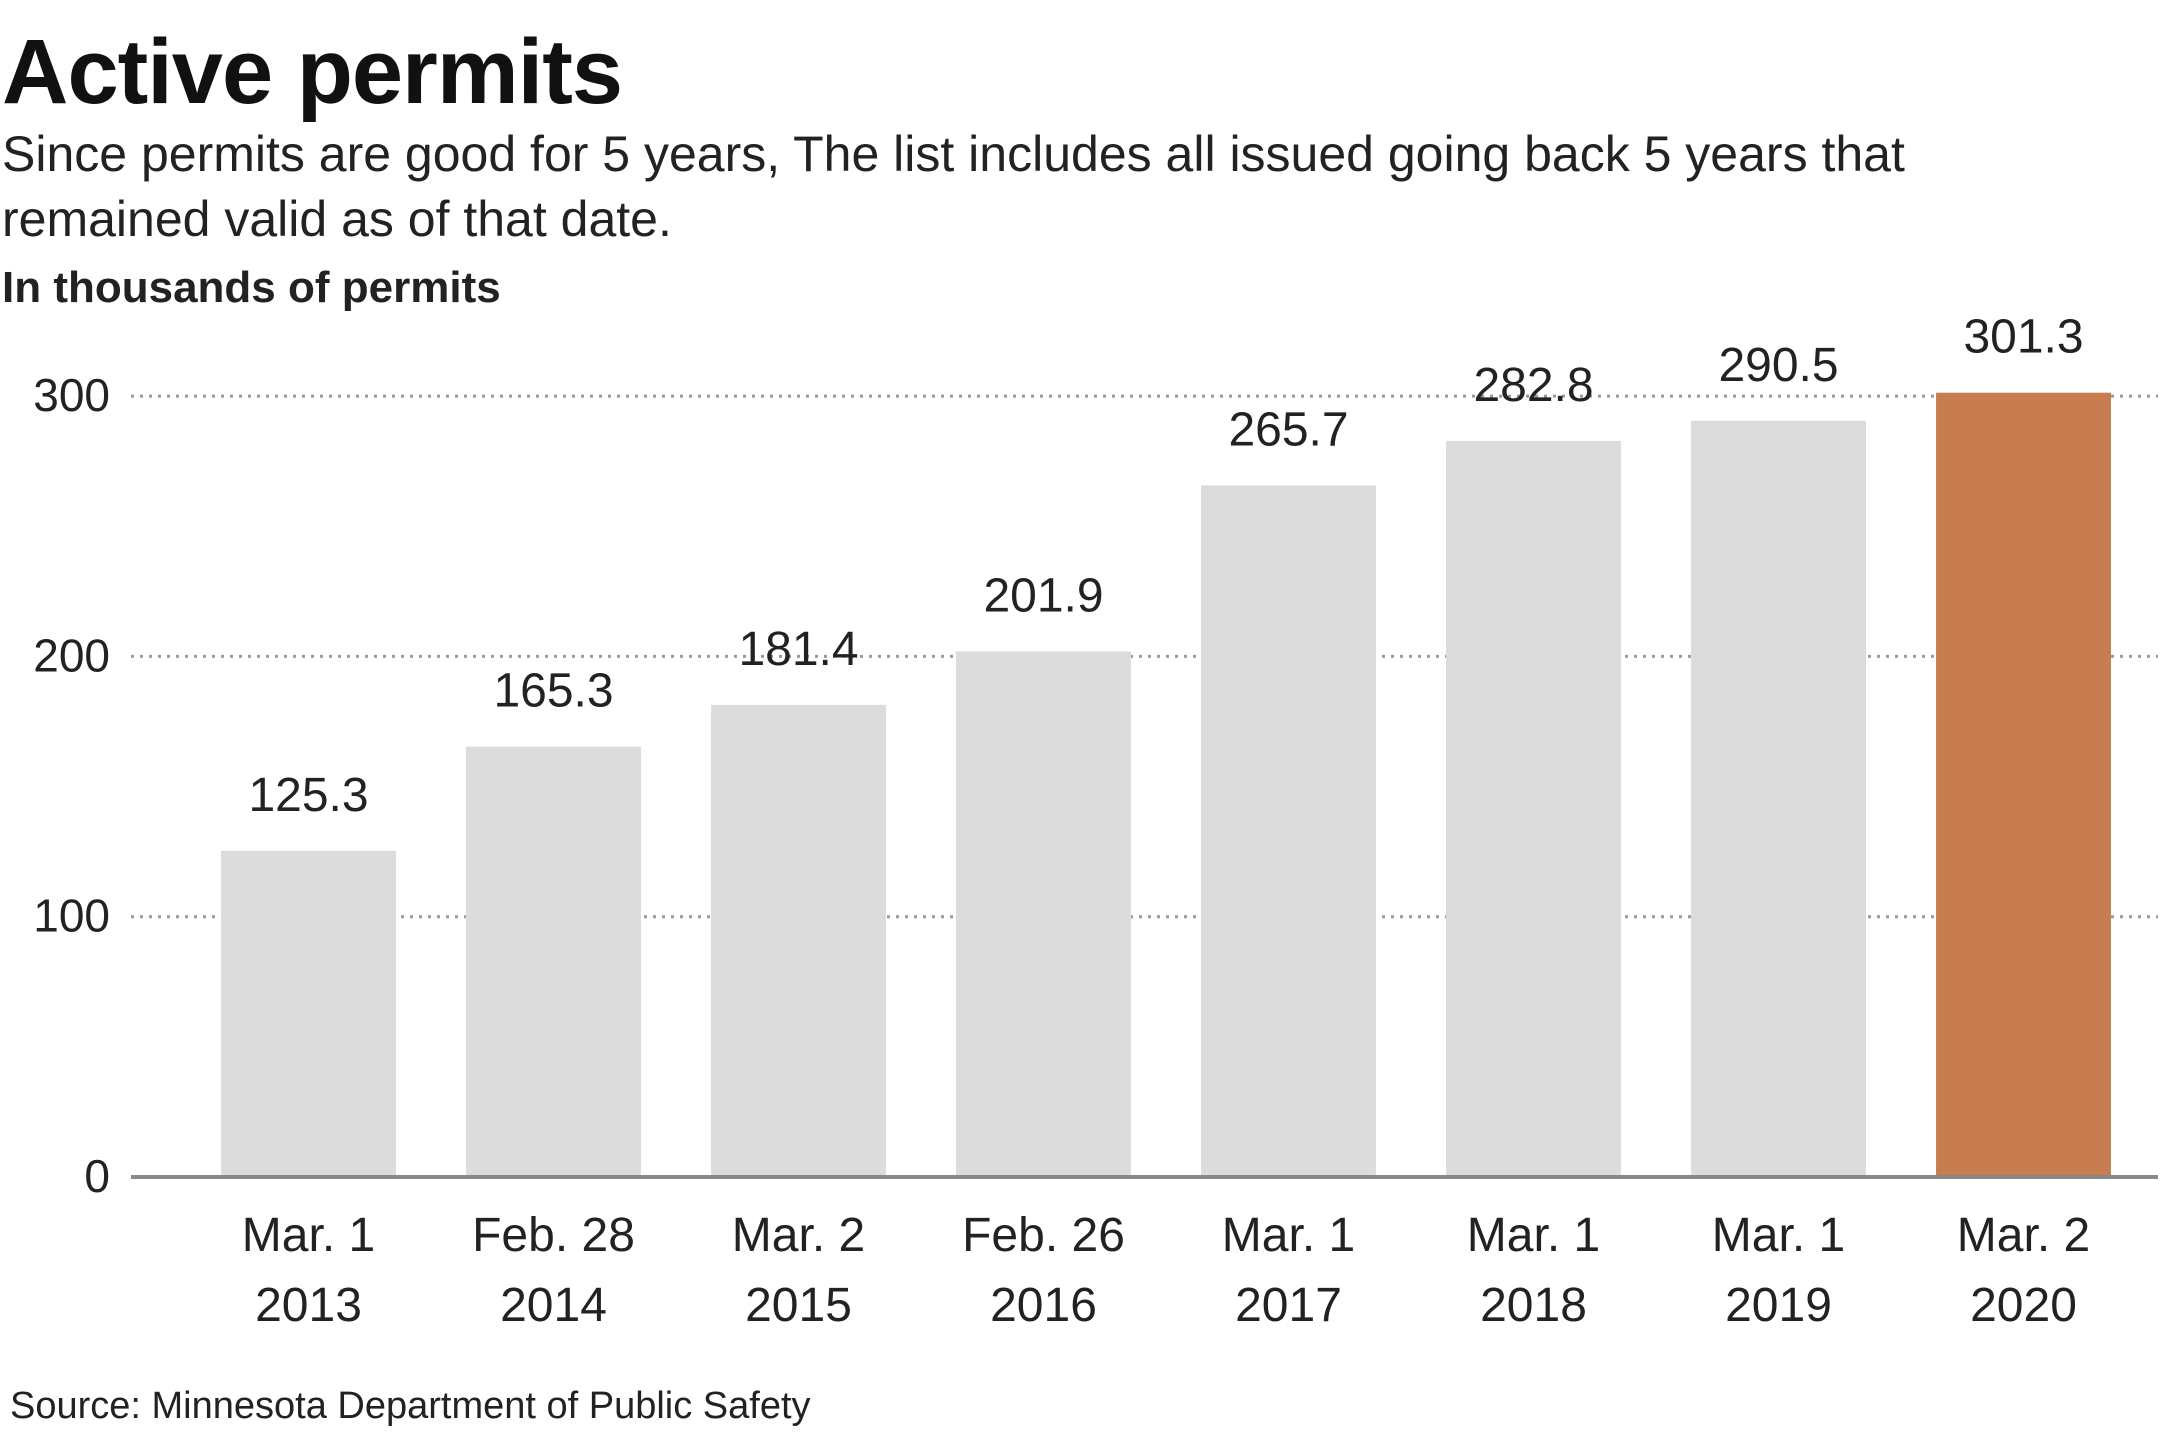 This screenshot has width=2160, height=1448. What do you see at coordinates (553, 1235) in the screenshot?
I see `x-tick-label: Feb. 28` at bounding box center [553, 1235].